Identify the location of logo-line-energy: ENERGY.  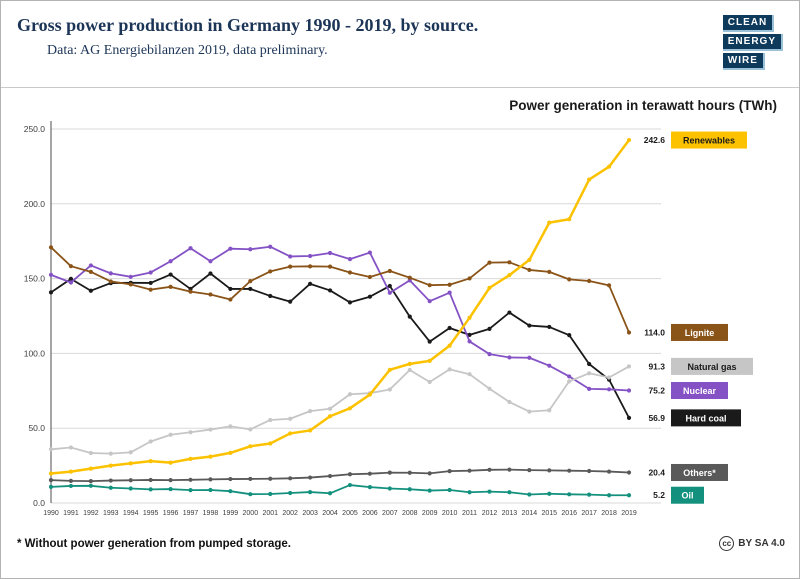
(752, 42).